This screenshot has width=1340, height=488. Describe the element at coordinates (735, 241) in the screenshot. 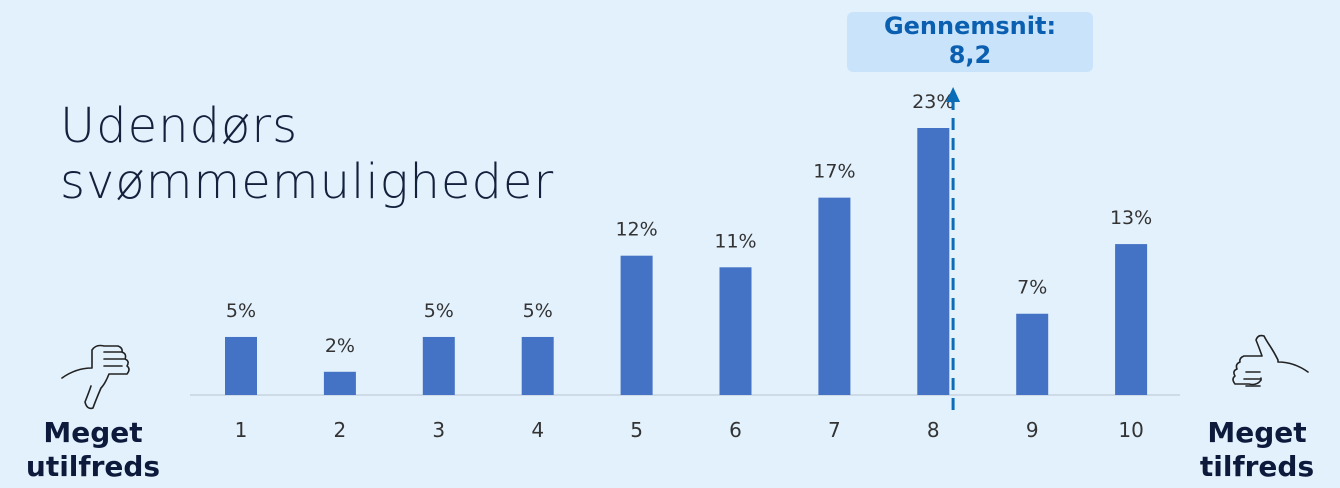

I see `value-label: 11%` at that location.